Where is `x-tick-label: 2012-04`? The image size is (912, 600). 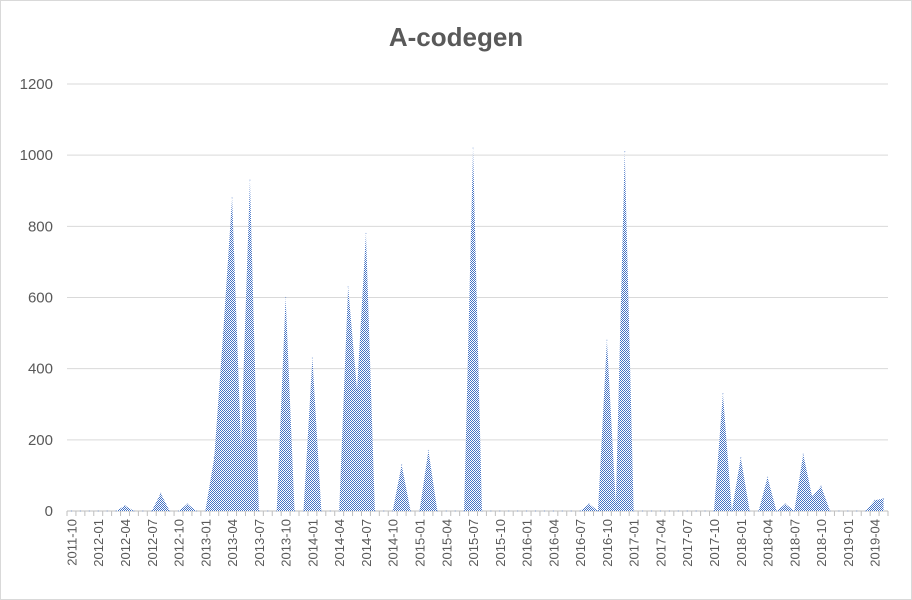 x-tick-label: 2012-04 is located at coordinates (125, 543).